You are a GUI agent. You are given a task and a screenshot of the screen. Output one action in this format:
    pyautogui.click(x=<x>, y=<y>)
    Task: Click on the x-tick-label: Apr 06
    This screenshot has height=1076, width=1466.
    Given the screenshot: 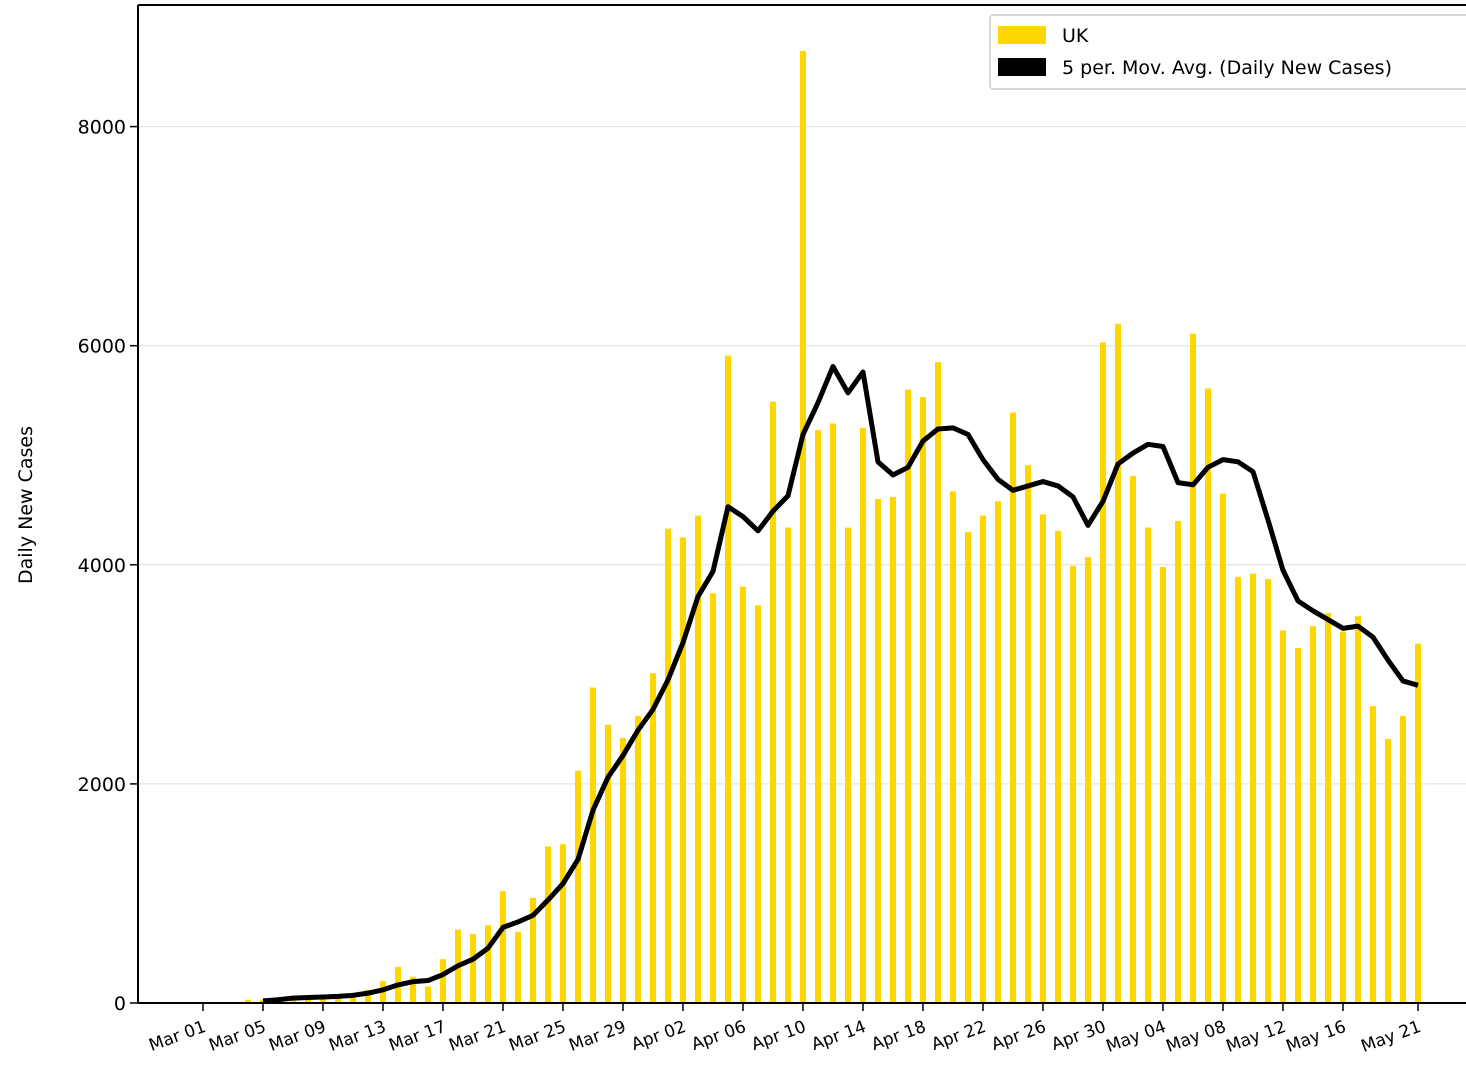 What is the action you would take?
    pyautogui.click(x=719, y=1036)
    